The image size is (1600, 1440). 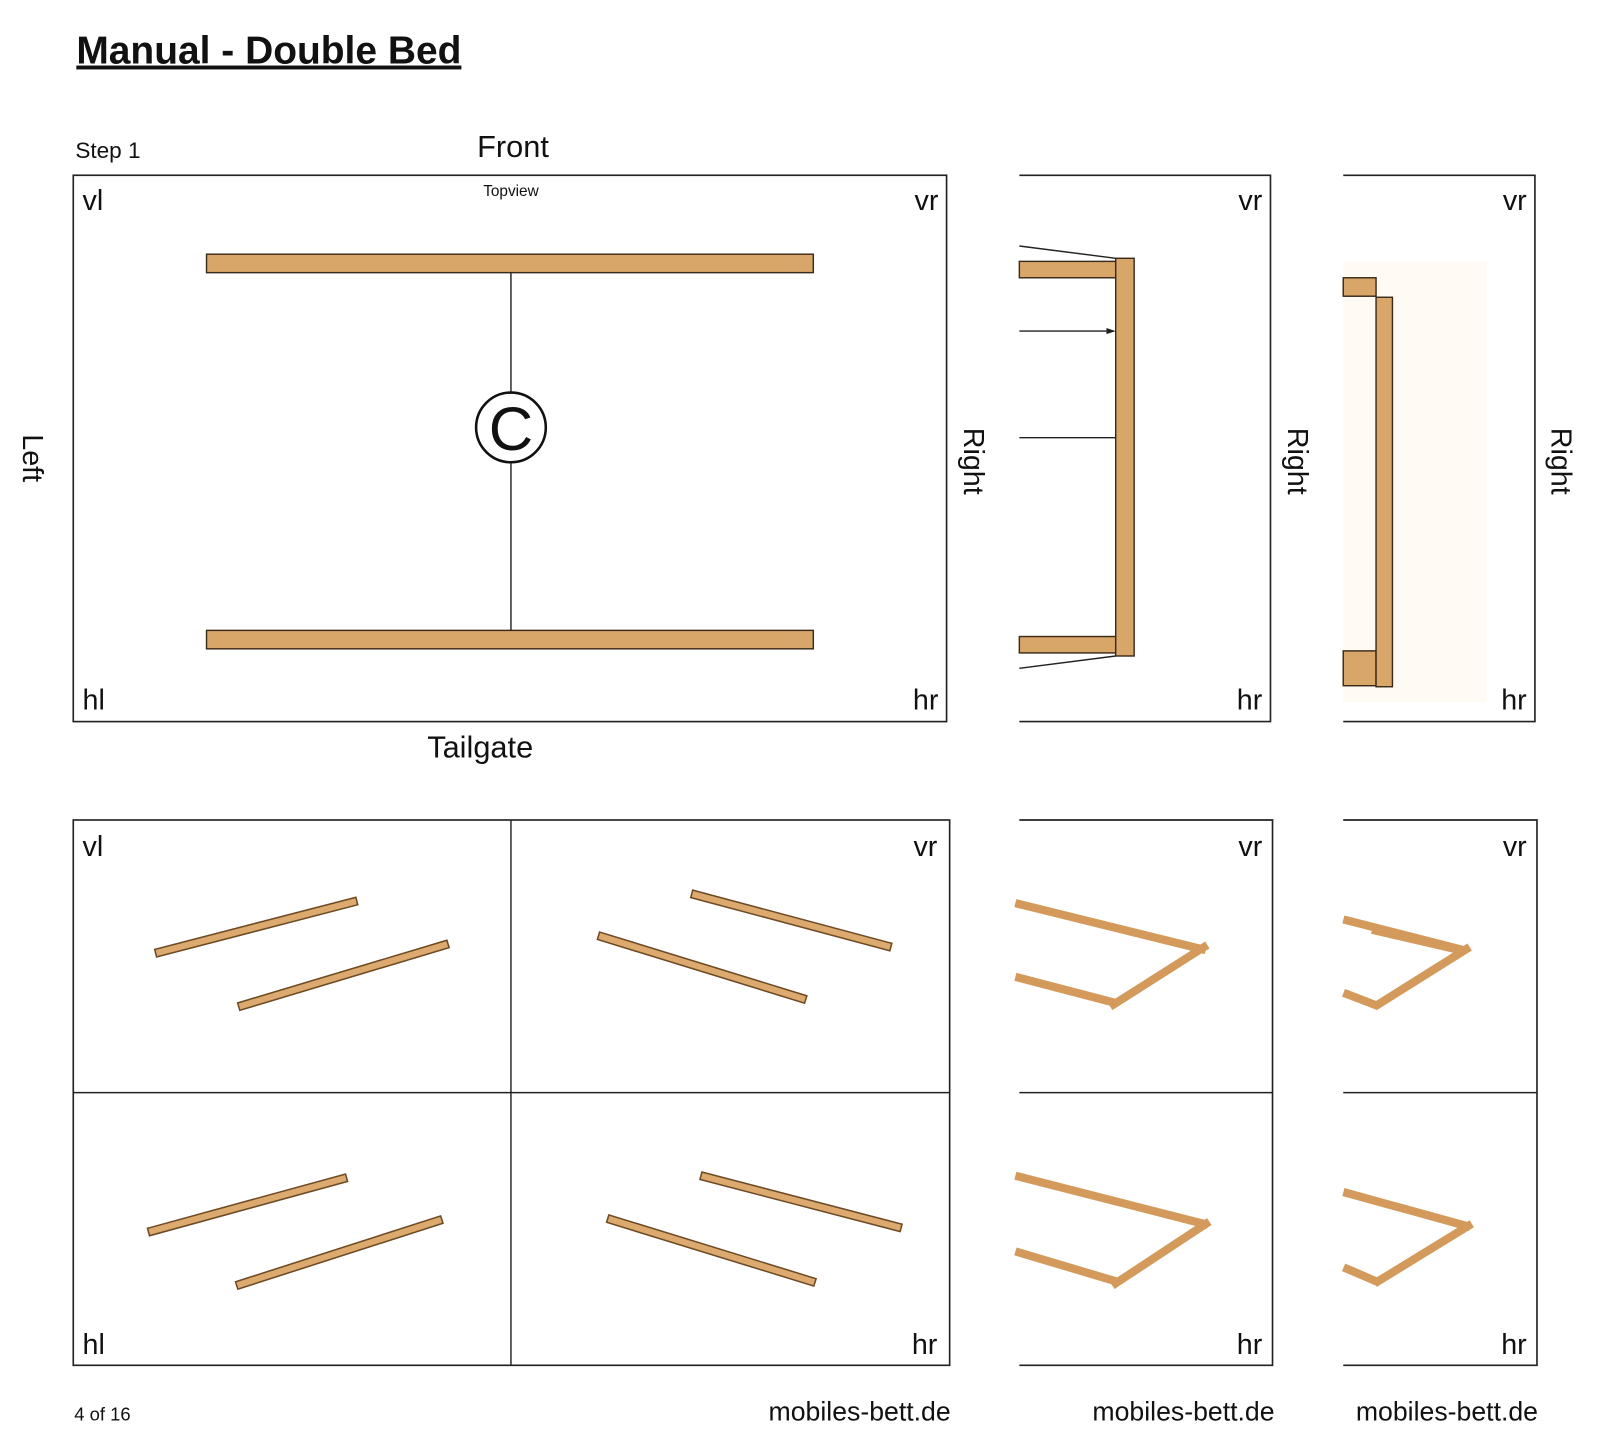 I want to click on step: Step 1, so click(x=107, y=150).